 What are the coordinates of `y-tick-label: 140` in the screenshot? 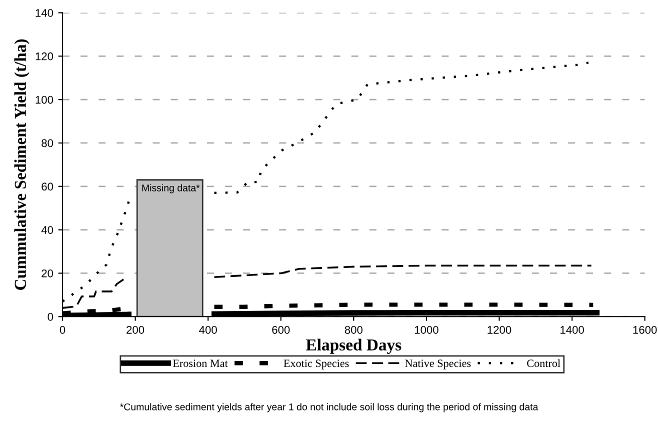 It's located at (45, 13).